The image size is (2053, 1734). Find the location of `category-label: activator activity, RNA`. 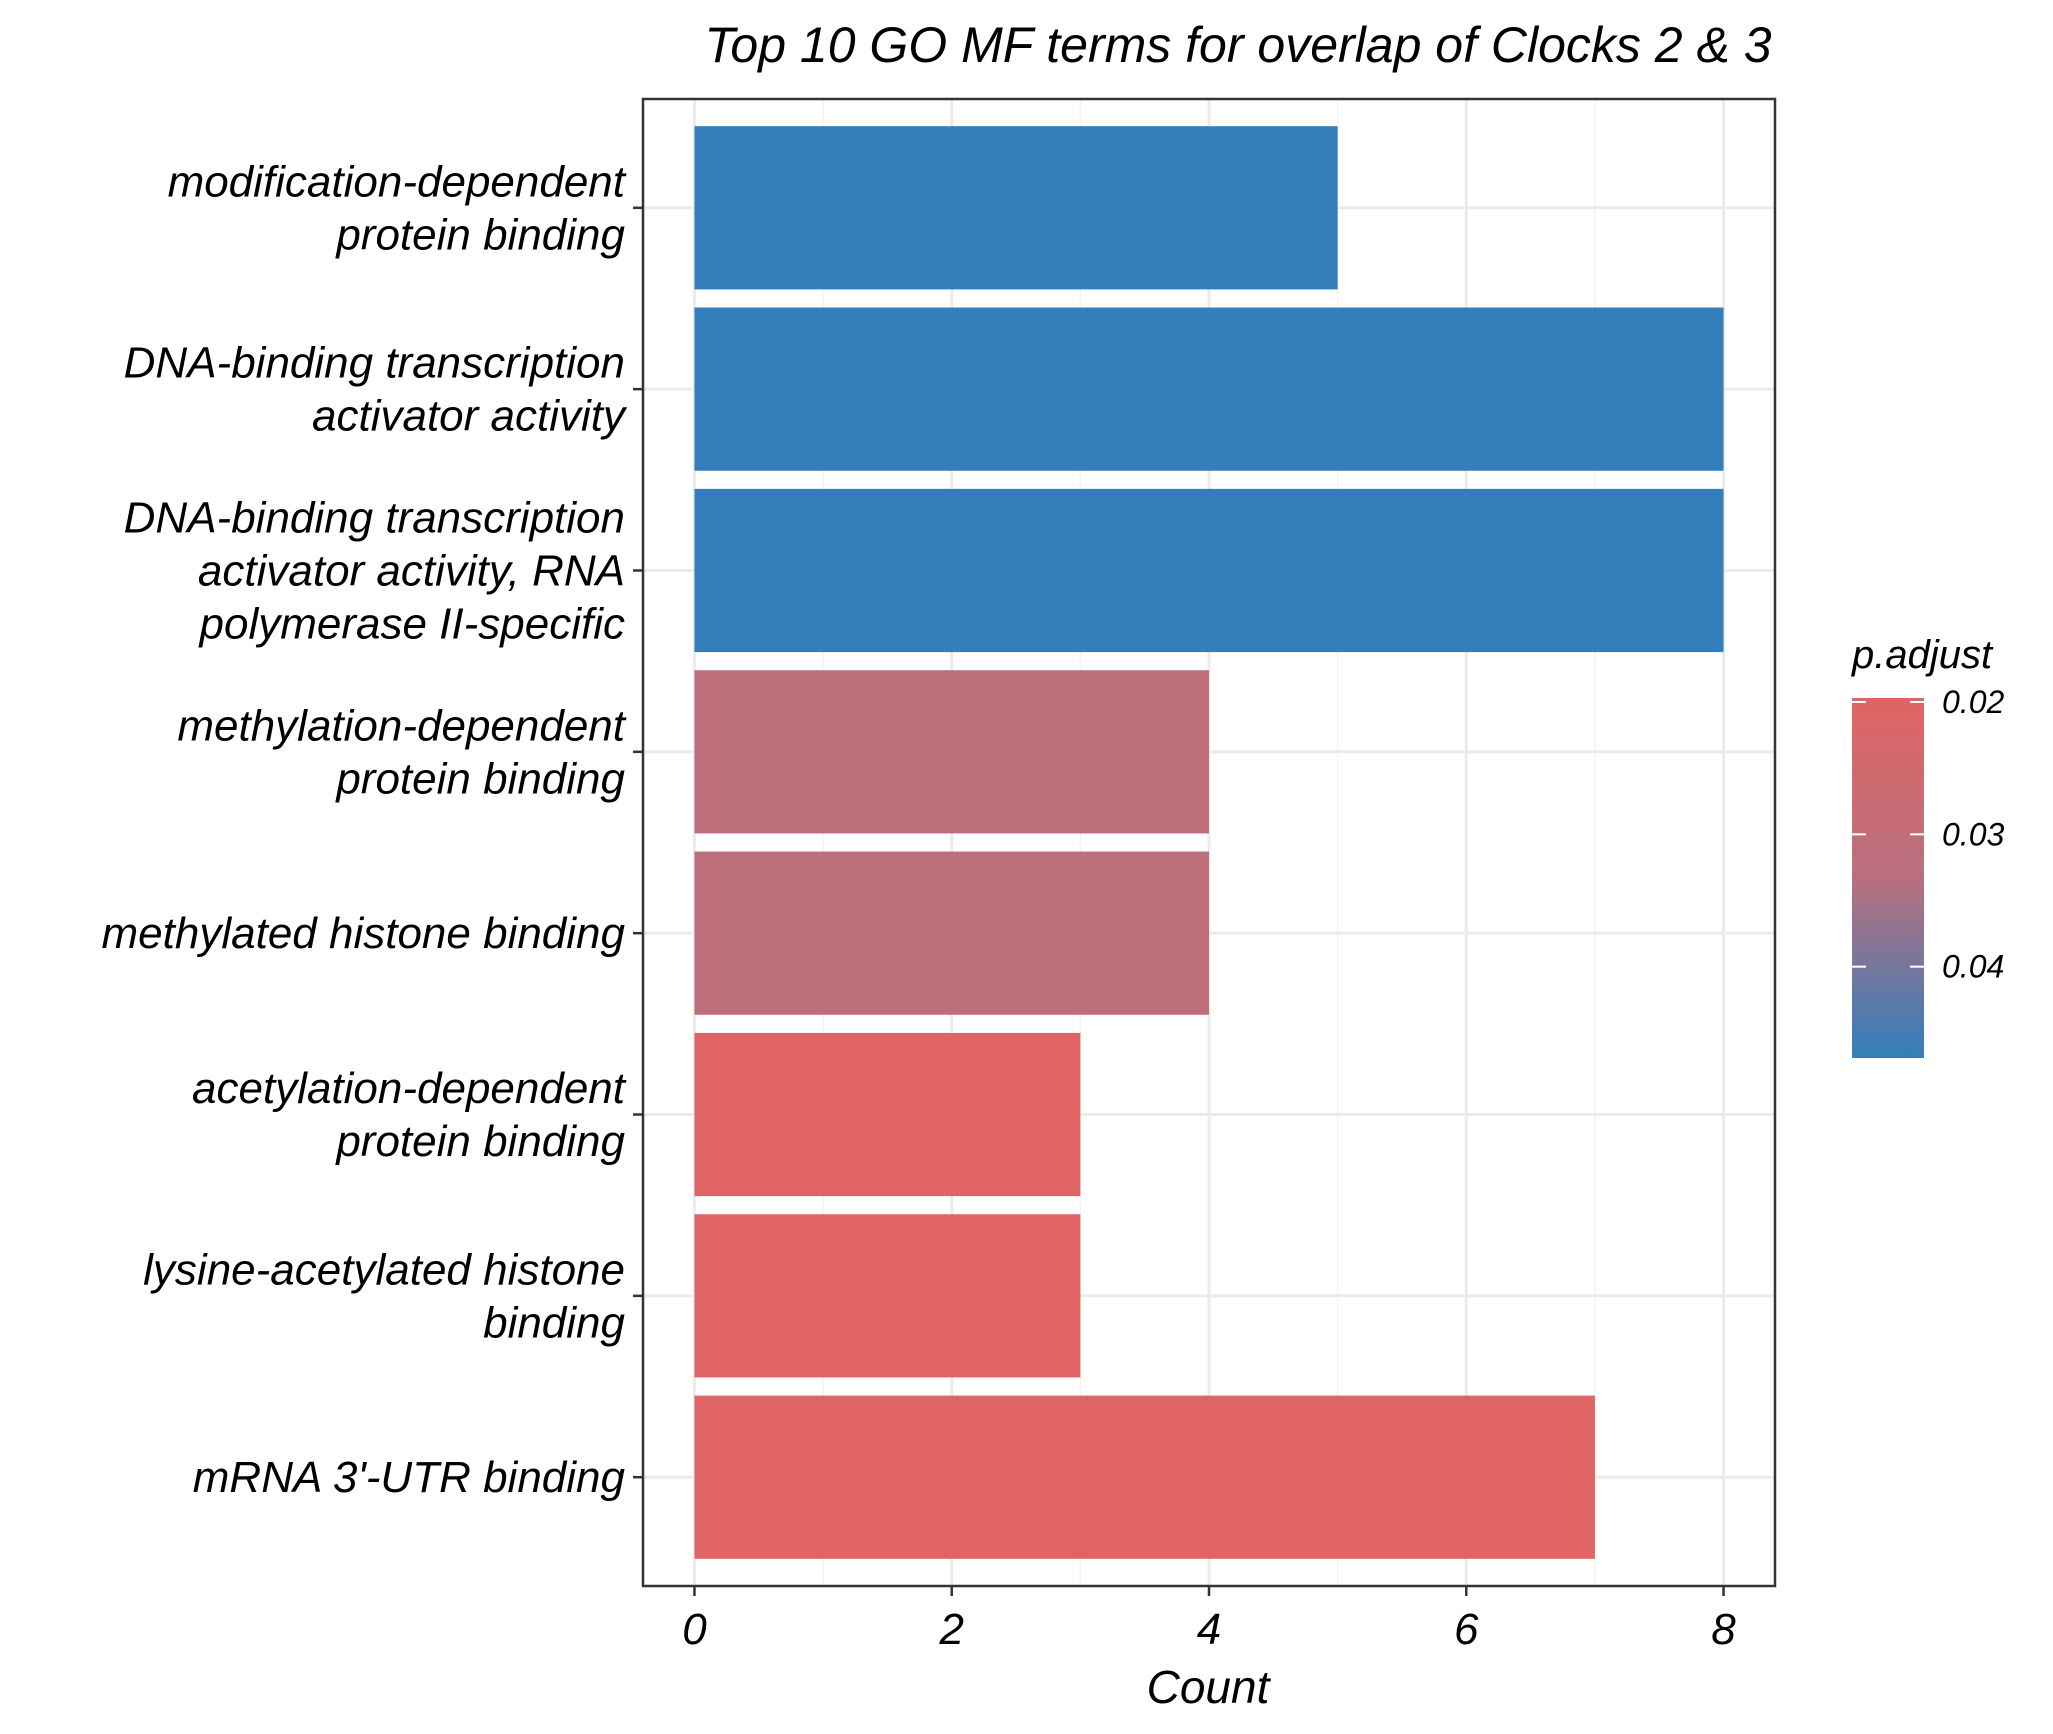

category-label: activator activity, RNA is located at coordinates (411, 570).